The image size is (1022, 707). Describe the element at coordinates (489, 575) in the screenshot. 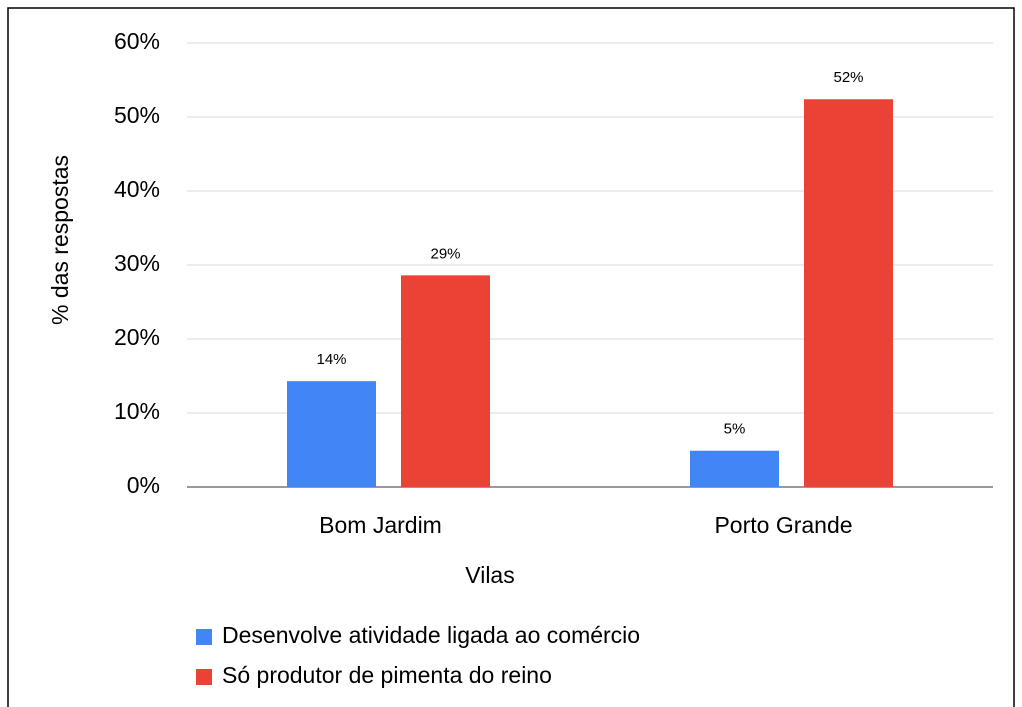

I see `x-axis-label: Vilas` at that location.